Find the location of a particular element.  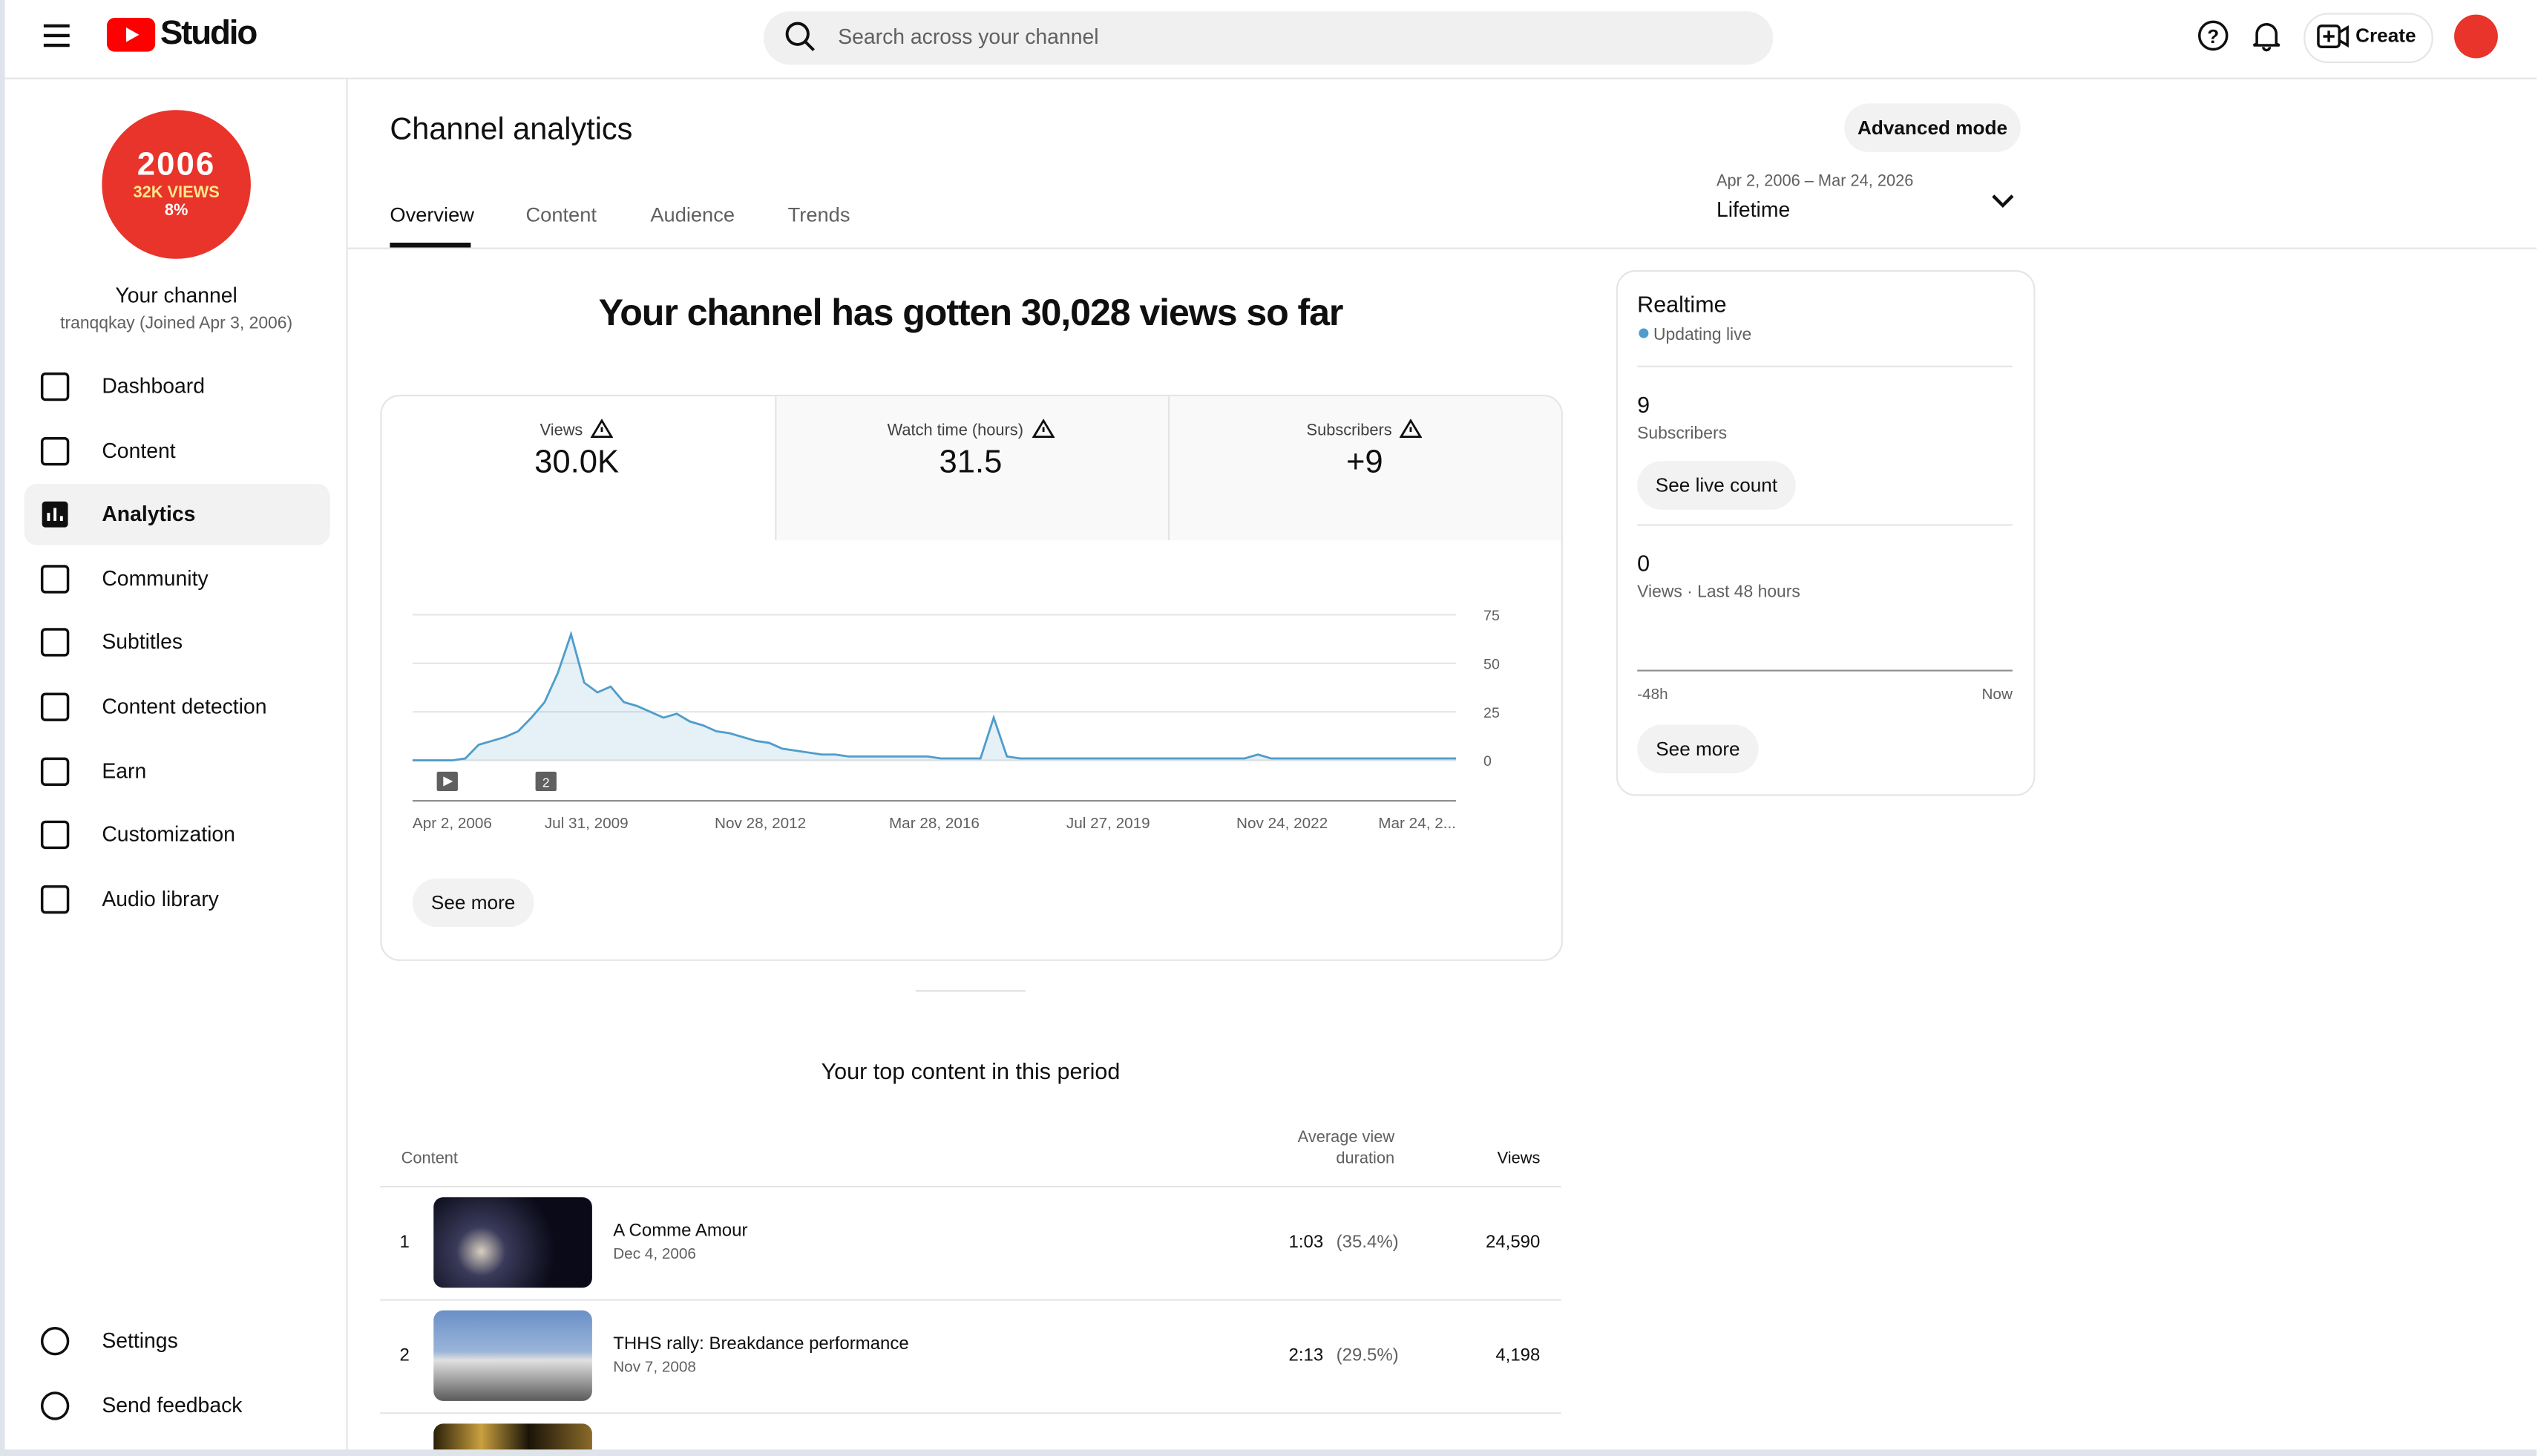

nav-item: Analytics is located at coordinates (177, 515).